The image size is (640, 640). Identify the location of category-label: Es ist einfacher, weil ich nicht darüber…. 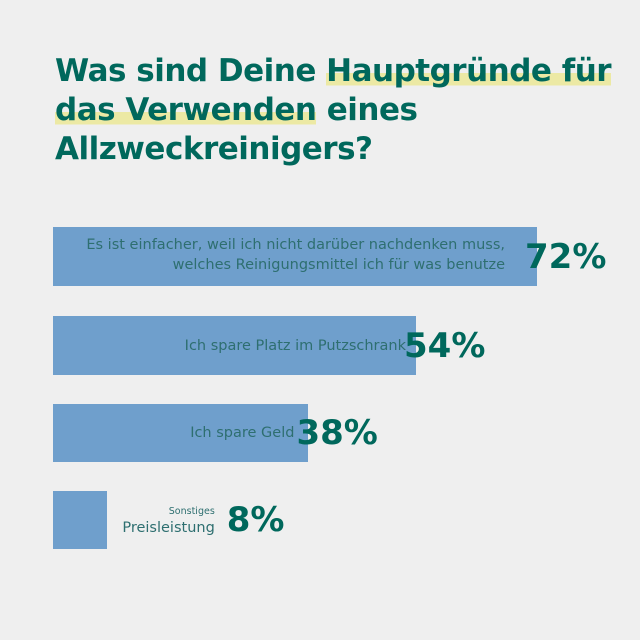
(295, 255).